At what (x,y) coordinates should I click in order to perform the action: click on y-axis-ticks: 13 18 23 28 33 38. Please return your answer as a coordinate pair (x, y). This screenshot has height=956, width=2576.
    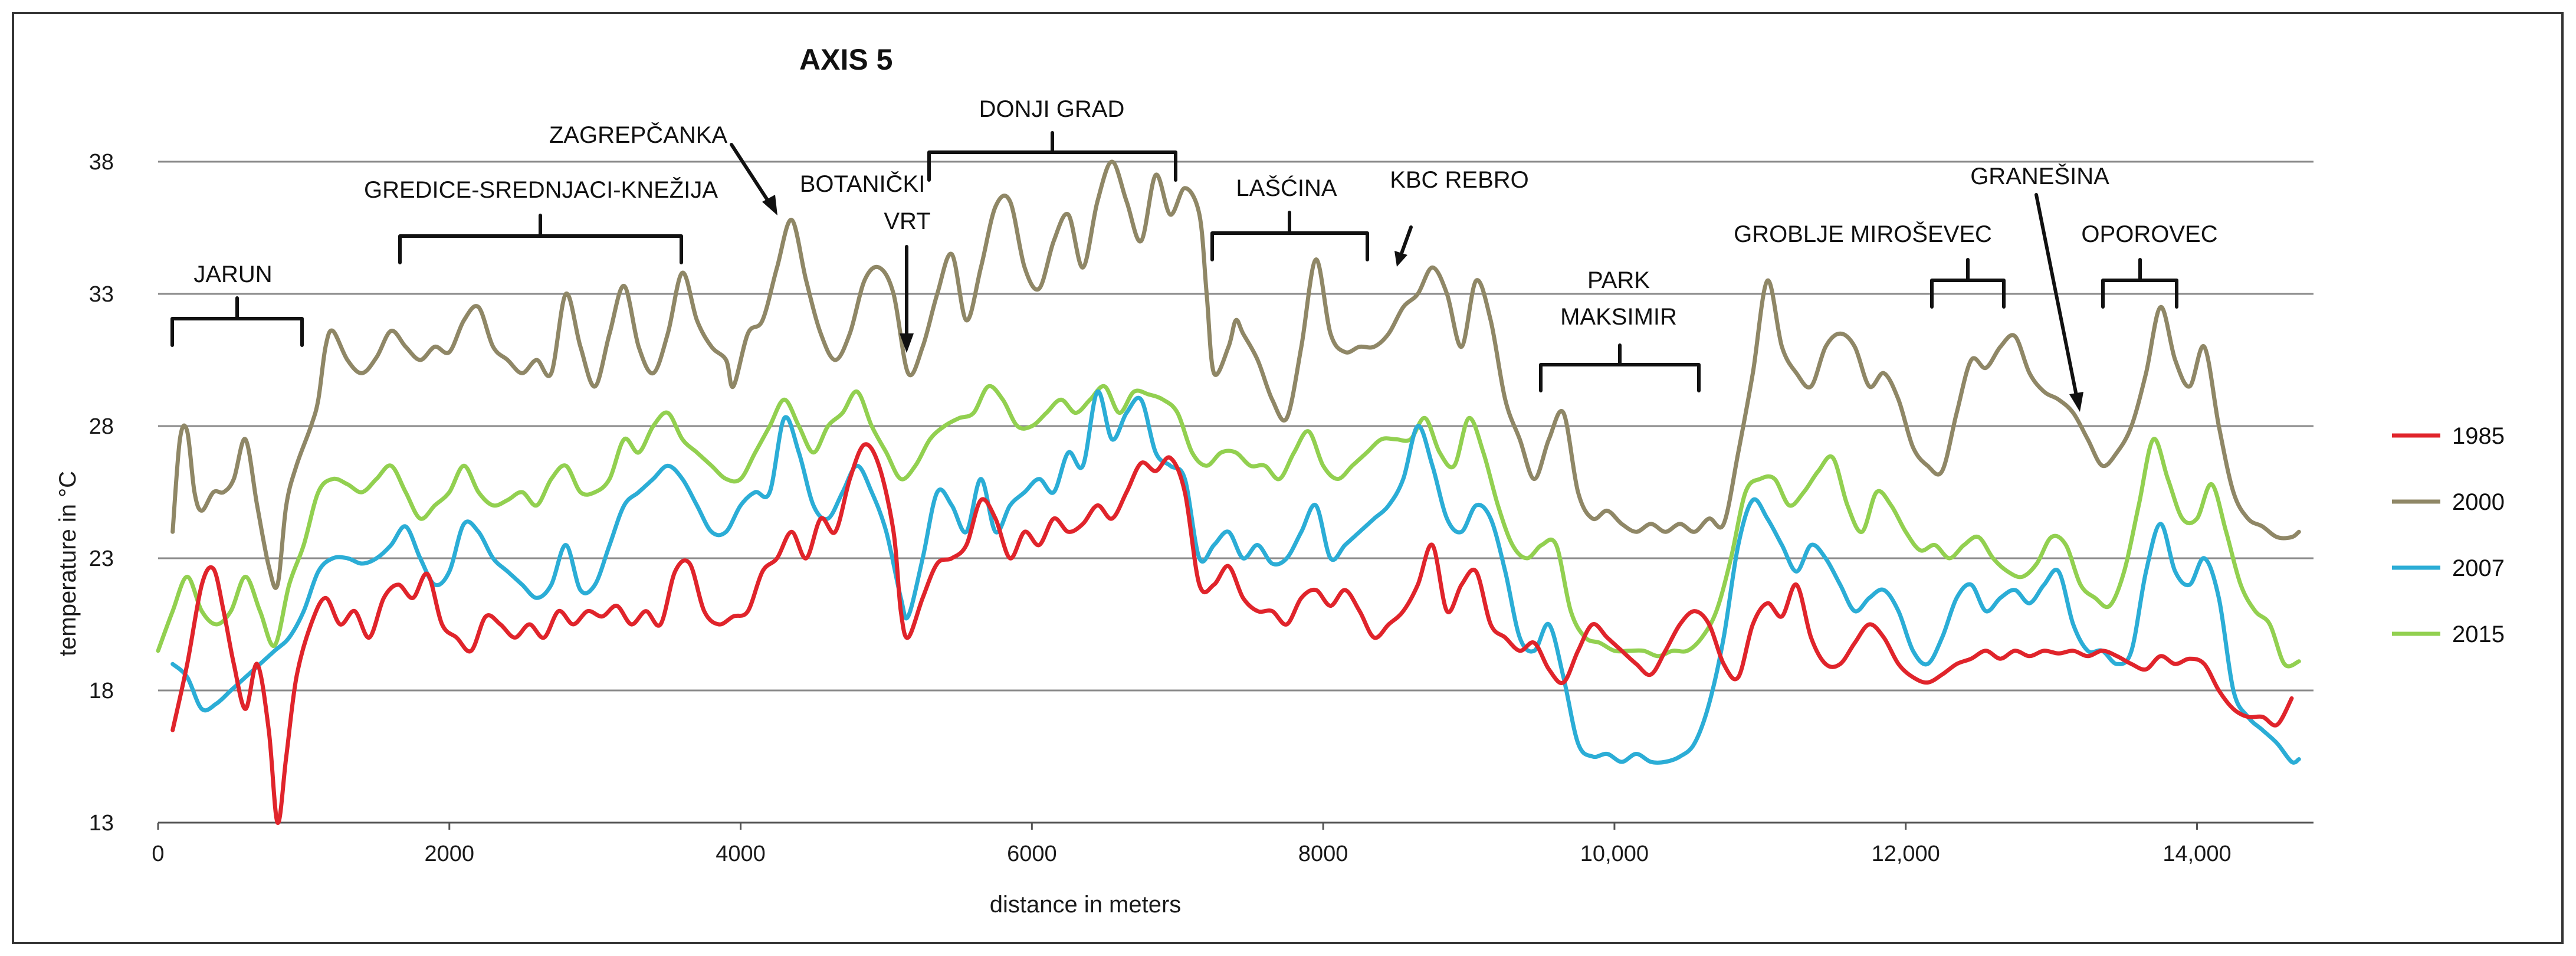
    Looking at the image, I should click on (101, 493).